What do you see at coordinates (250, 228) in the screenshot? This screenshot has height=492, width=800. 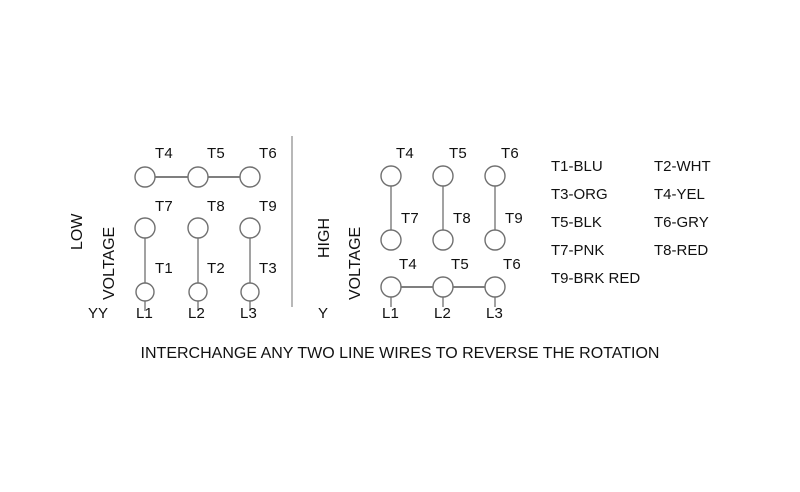 I see `terminal-node-low-t9` at bounding box center [250, 228].